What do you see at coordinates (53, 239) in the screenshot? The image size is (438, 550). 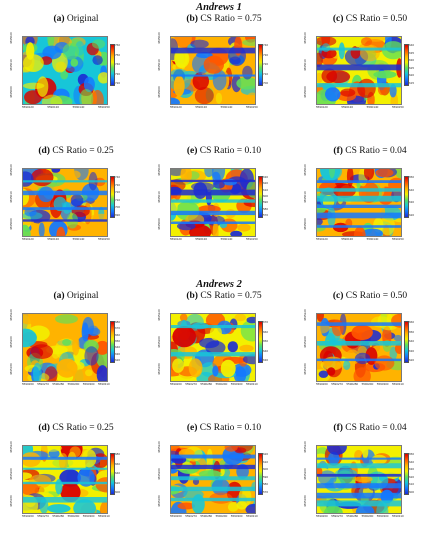 I see `x-tick-label: 5590130` at bounding box center [53, 239].